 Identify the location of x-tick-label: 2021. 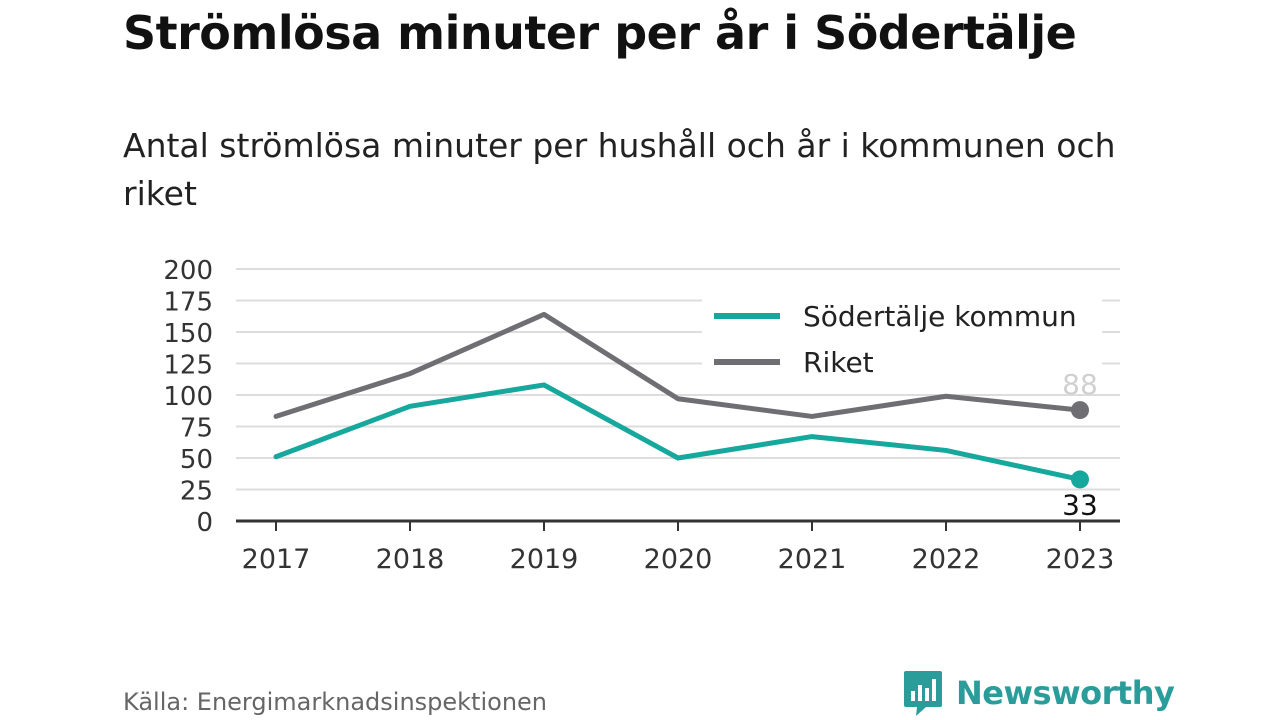
(812, 559).